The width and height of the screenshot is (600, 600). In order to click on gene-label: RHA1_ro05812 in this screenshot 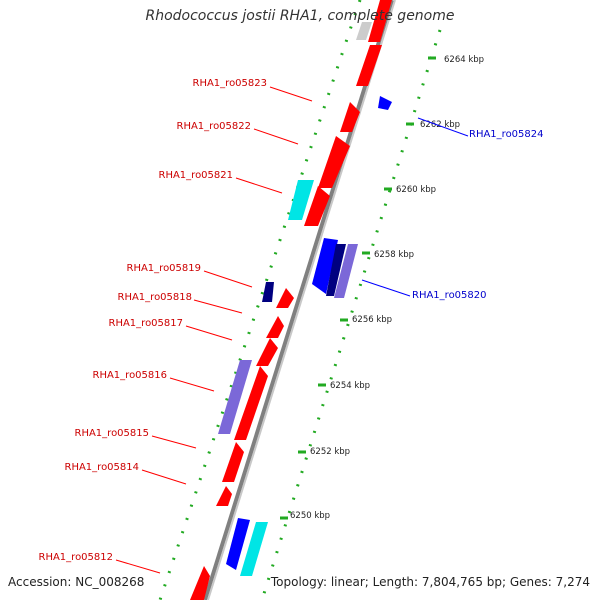, I will do `click(76, 557)`.